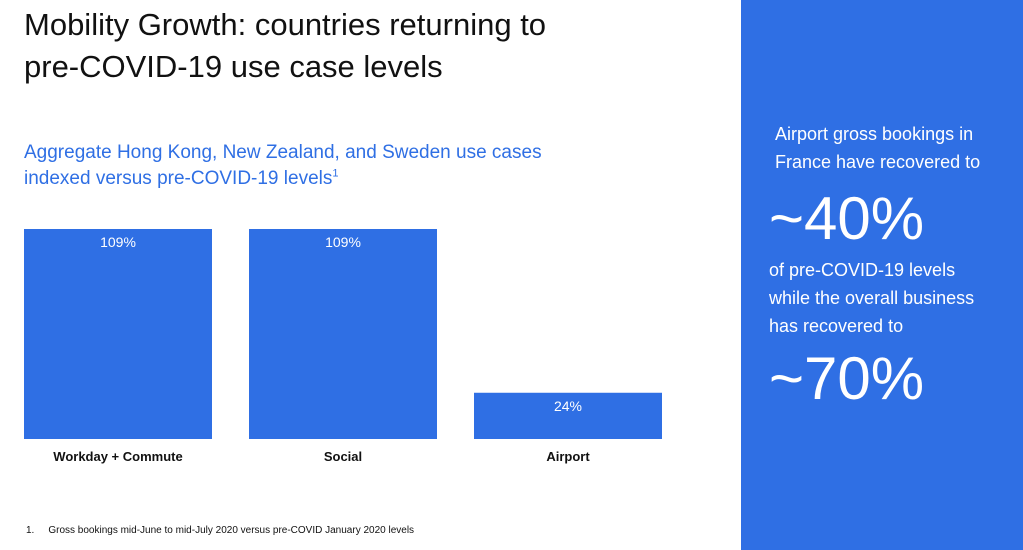 The height and width of the screenshot is (550, 1023). What do you see at coordinates (343, 456) in the screenshot?
I see `category-label: Social` at bounding box center [343, 456].